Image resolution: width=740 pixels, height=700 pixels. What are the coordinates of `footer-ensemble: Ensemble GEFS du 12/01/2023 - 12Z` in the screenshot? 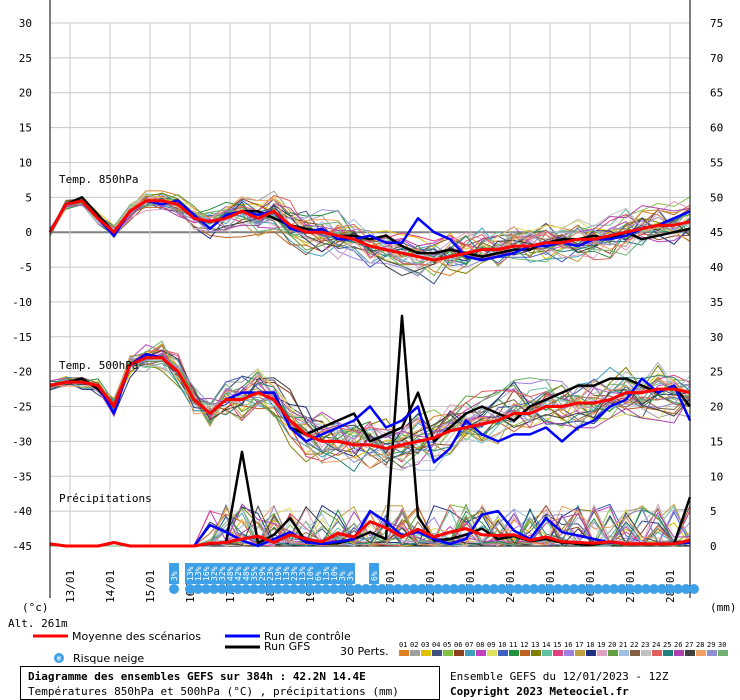 It's located at (559, 676).